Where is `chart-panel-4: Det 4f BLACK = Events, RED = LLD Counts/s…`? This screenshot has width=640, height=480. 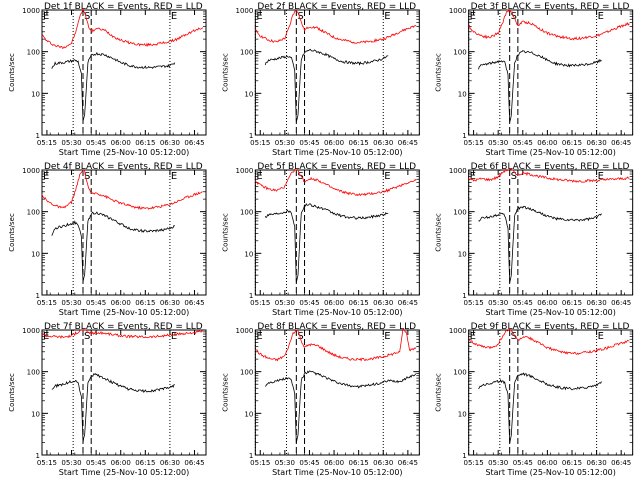
chart-panel-4: Det 4f BLACK = Events, RED = LLD Counts/s… is located at coordinates (107, 239).